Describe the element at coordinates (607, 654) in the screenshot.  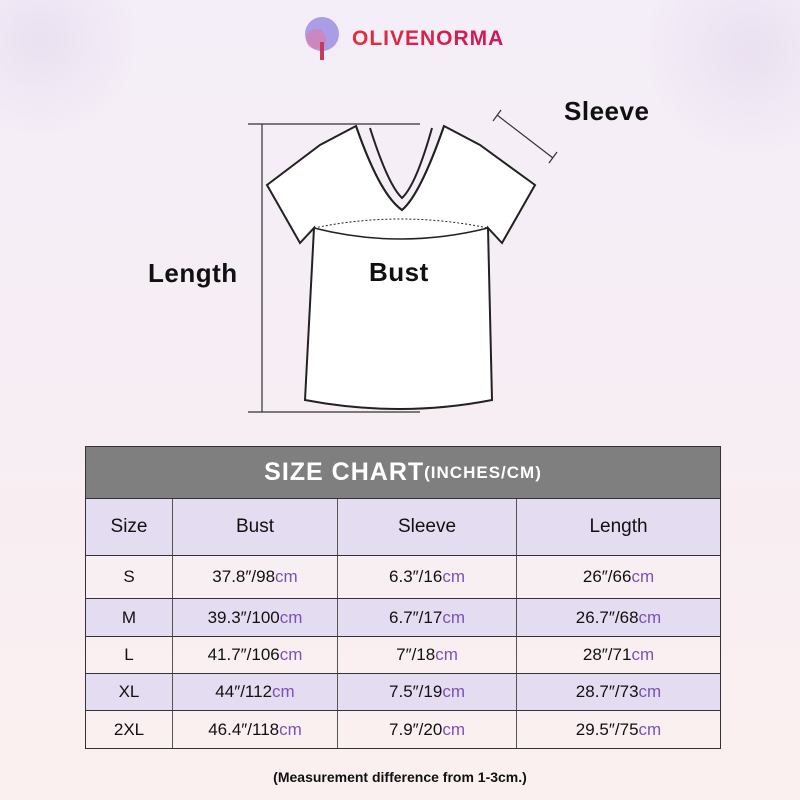
I see `value: 28″/71` at that location.